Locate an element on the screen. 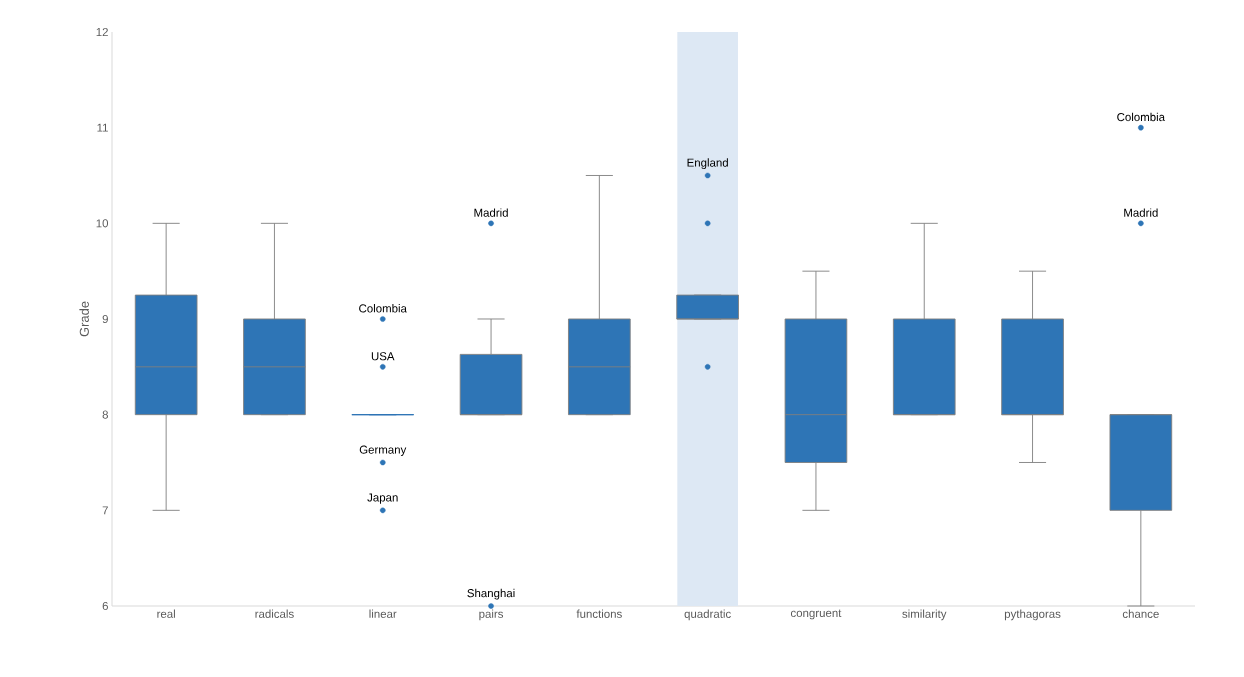 This screenshot has height=677, width=1244. x-tick-label: functions is located at coordinates (599, 613).